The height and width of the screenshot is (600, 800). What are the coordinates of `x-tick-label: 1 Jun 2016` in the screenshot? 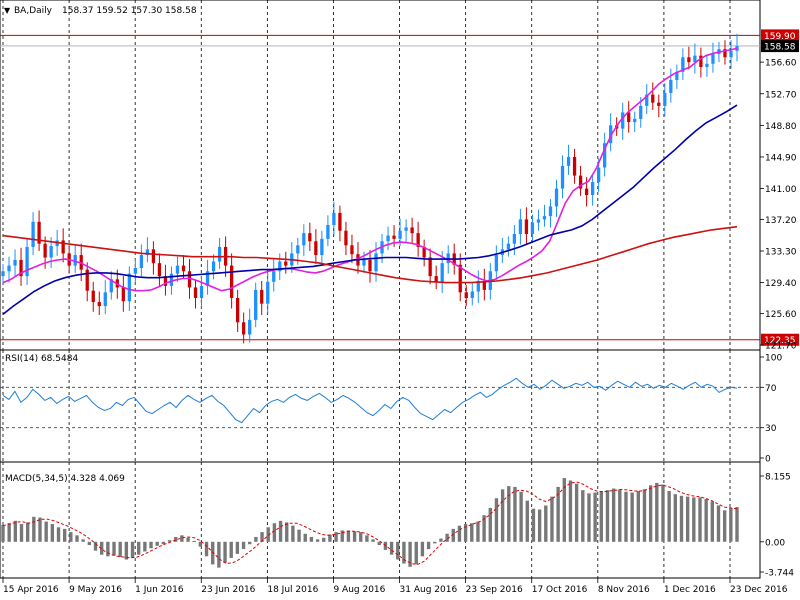 It's located at (159, 590).